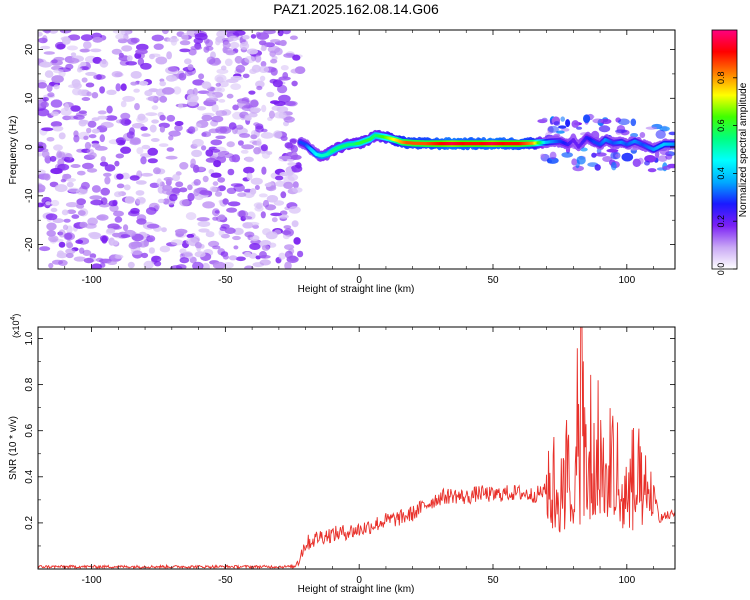 This screenshot has height=600, width=750. I want to click on snr-x-axis-label: Height of straight line (km), so click(356, 589).